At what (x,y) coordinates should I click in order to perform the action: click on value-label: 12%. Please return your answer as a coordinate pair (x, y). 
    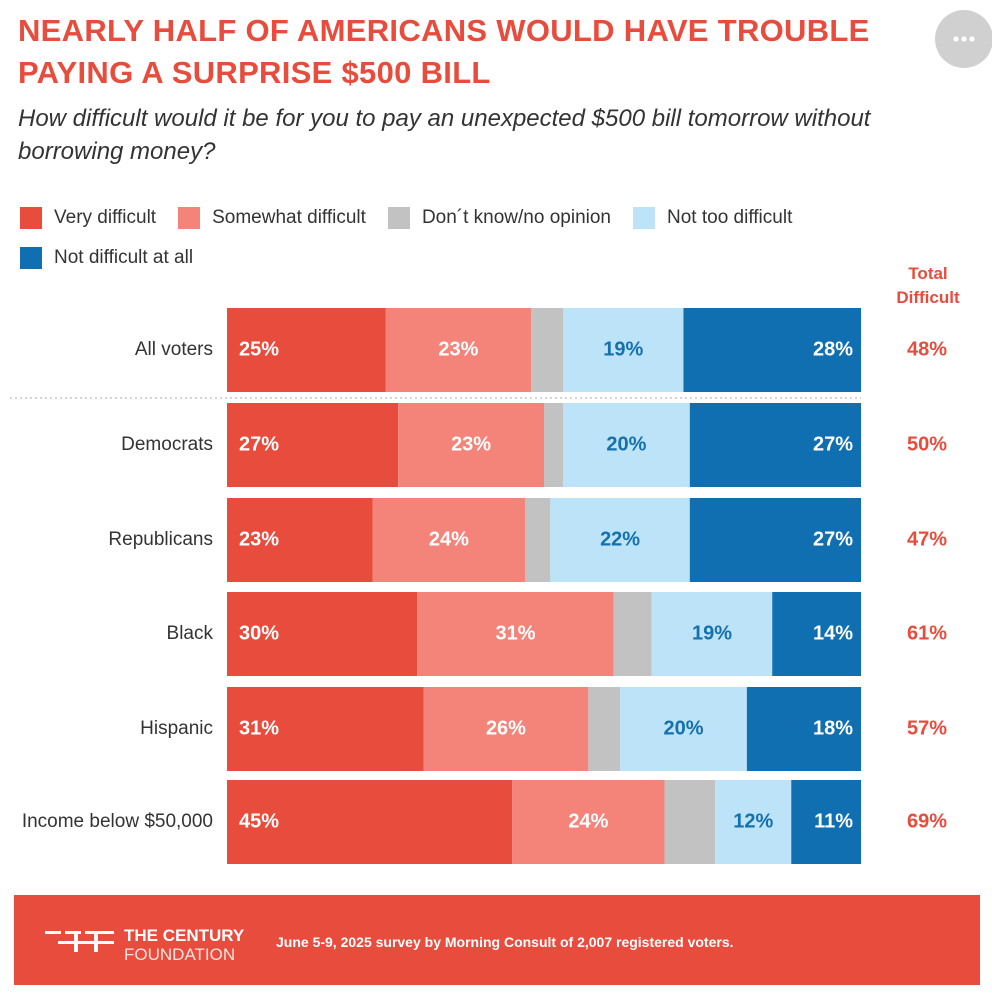
    Looking at the image, I should click on (753, 821).